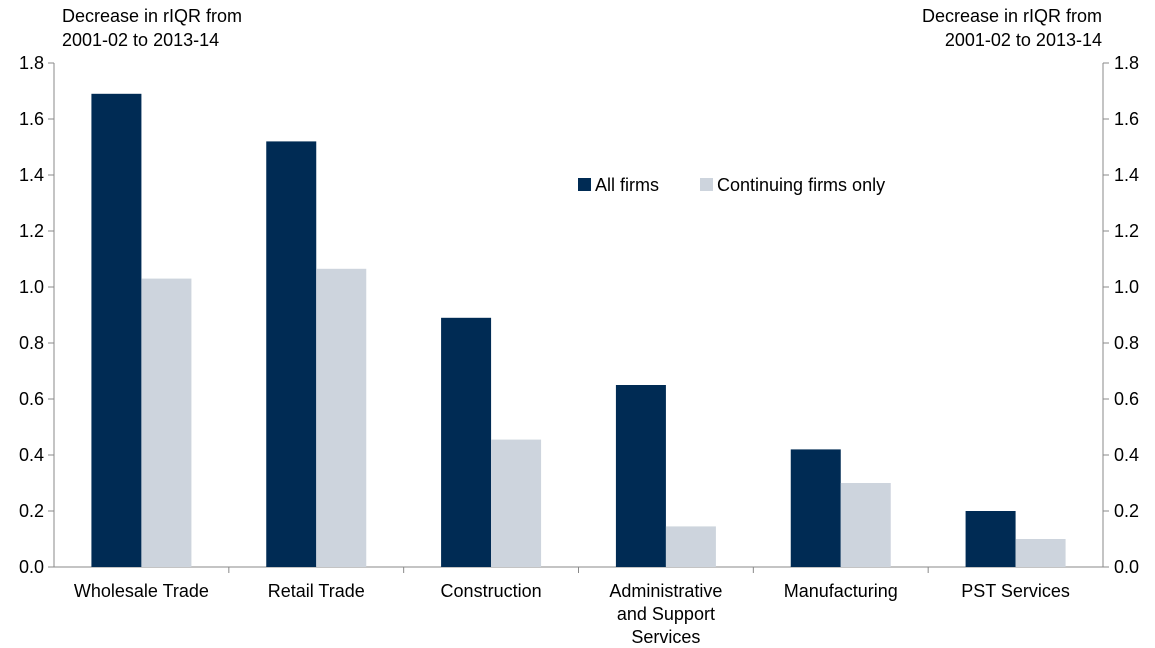 The height and width of the screenshot is (648, 1155). Describe the element at coordinates (316, 591) in the screenshot. I see `x-tick-label: Retail Trade` at that location.